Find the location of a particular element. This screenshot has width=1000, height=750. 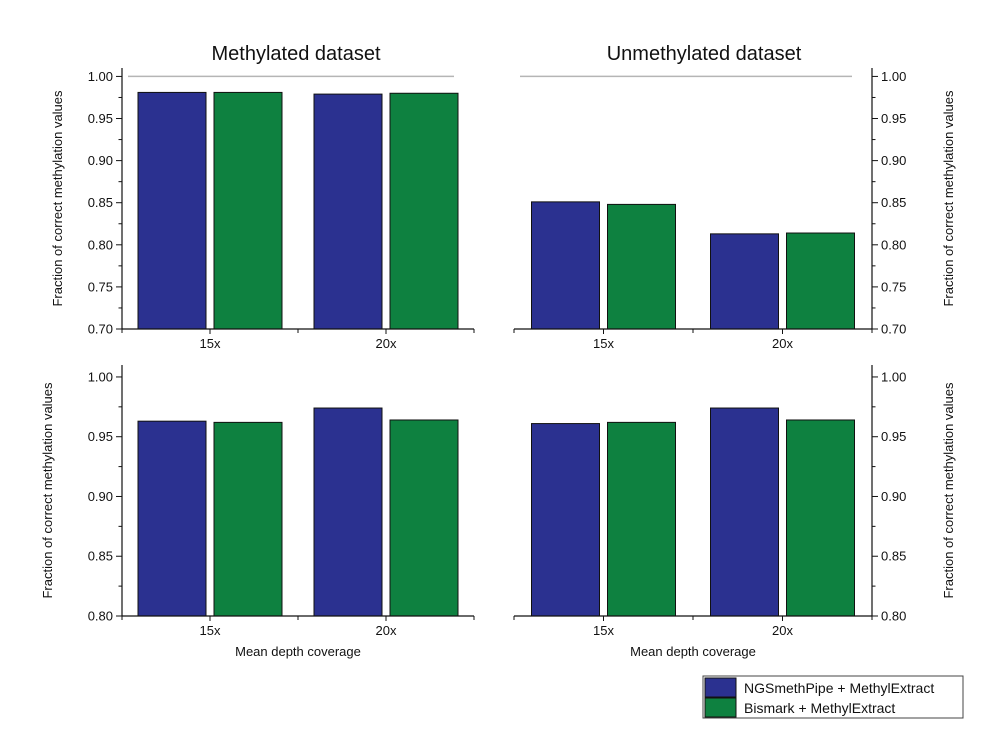

title-unmethylated: Unmethylated dataset is located at coordinates (704, 54).